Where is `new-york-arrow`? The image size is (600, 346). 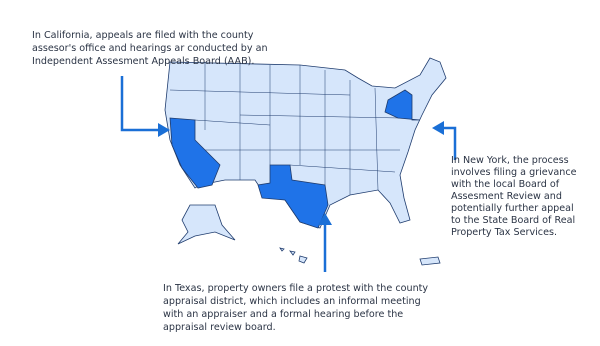
new-york-arrow is located at coordinates (448, 143).